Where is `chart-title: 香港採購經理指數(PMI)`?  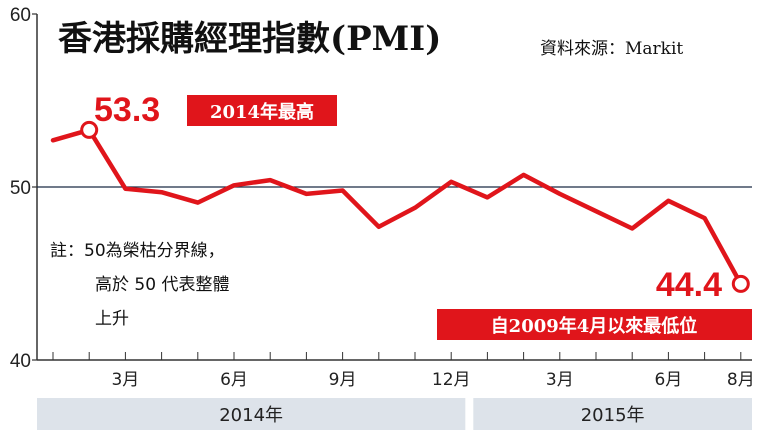 chart-title: 香港採購經理指數(PMI) is located at coordinates (249, 39).